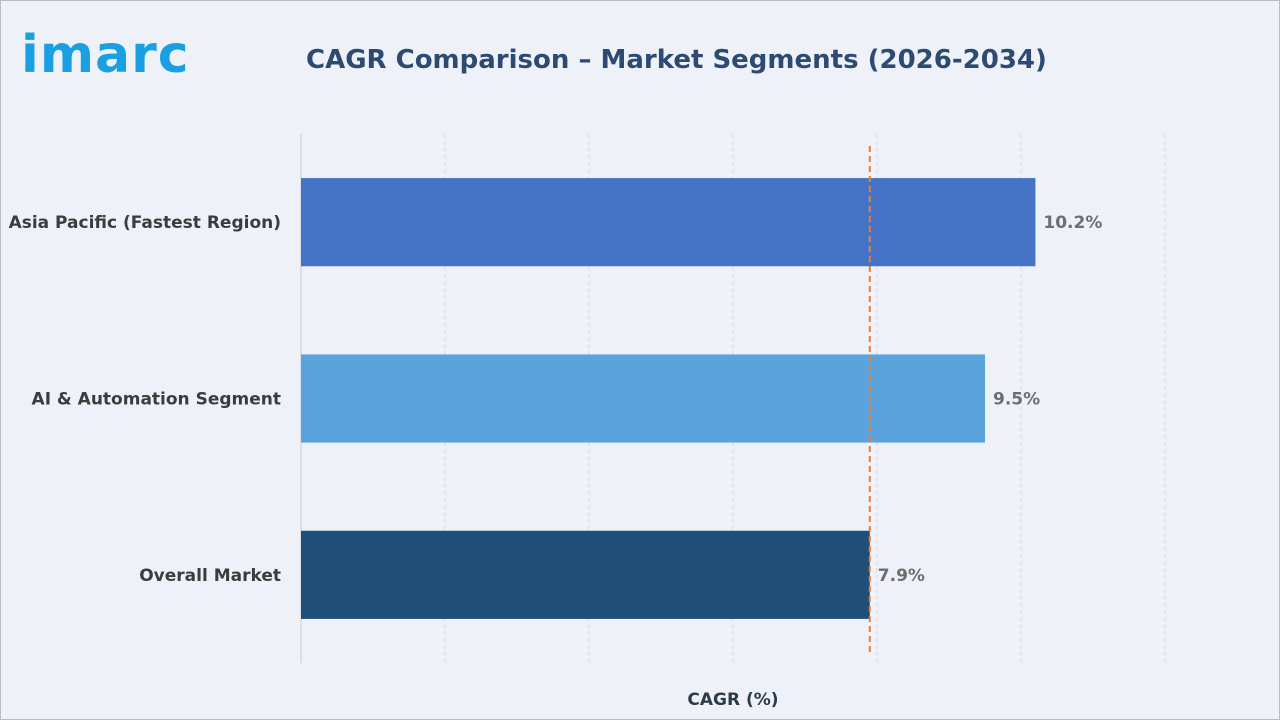  What do you see at coordinates (732, 700) in the screenshot?
I see `x-axis-title: CAGR (%)` at bounding box center [732, 700].